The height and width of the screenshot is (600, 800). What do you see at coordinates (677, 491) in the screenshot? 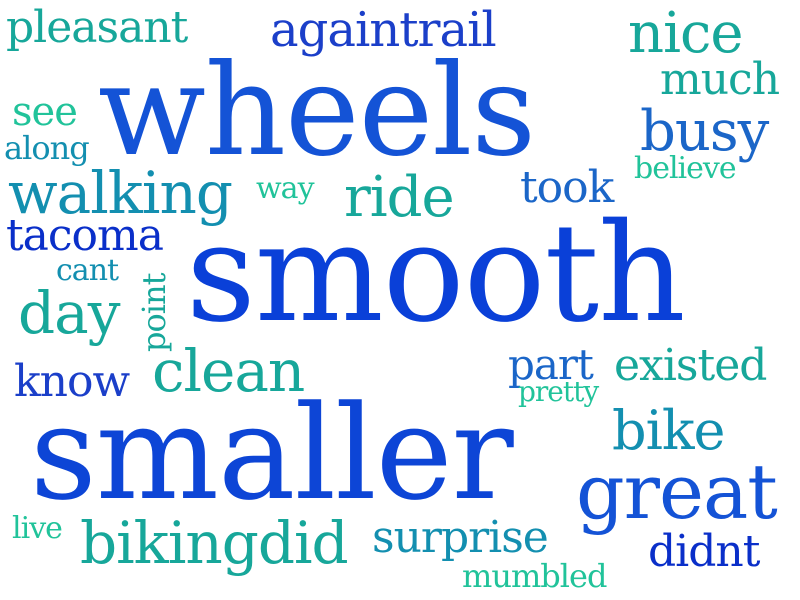
I see `word-great: great` at bounding box center [677, 491].